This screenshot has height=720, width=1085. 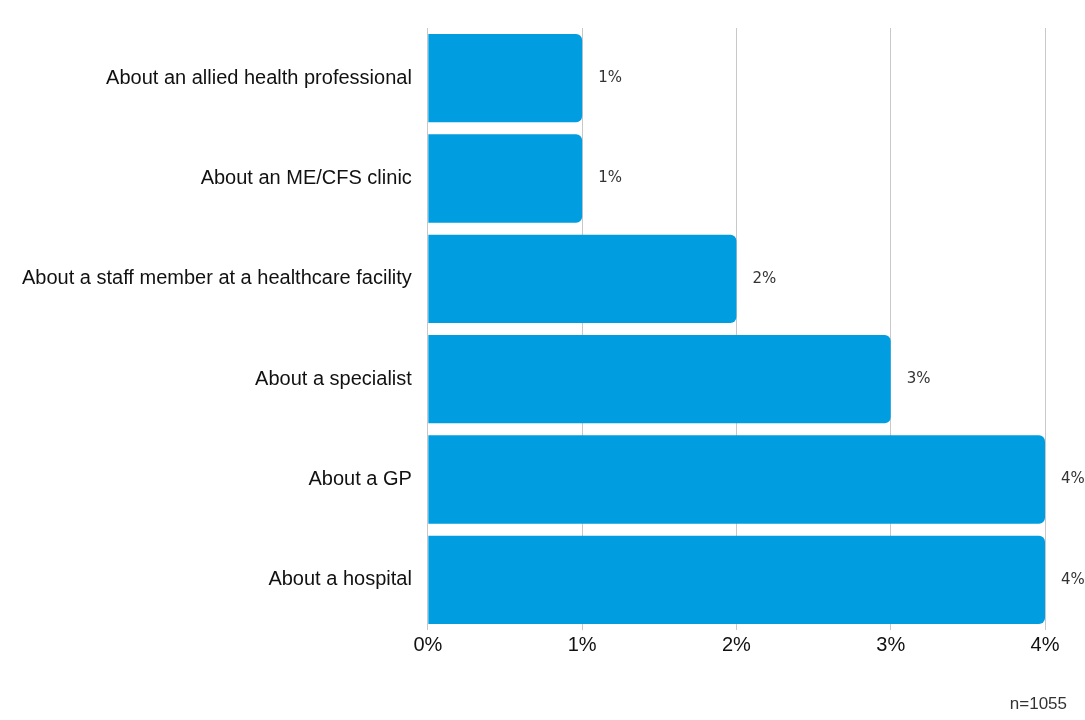 What do you see at coordinates (340, 578) in the screenshot?
I see `y-tick-label: About a hospital` at bounding box center [340, 578].